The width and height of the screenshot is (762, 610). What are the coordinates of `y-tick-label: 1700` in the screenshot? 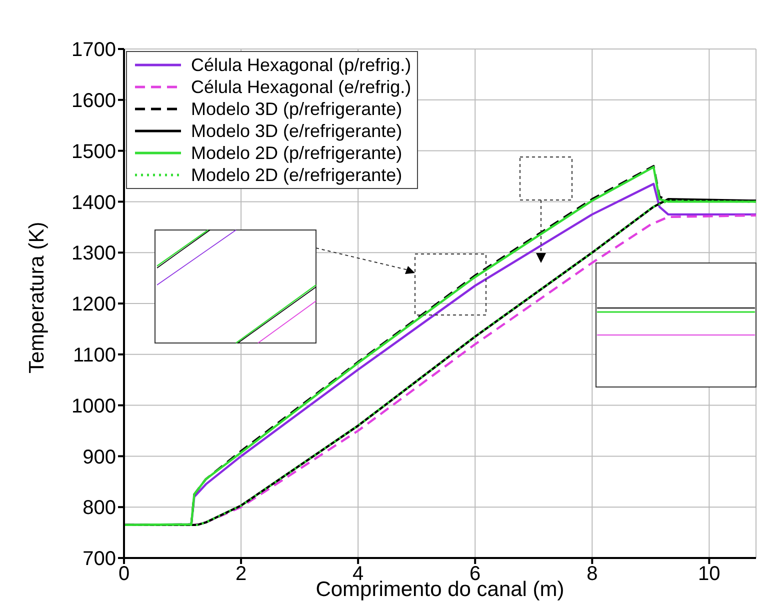 It's located at (94, 50).